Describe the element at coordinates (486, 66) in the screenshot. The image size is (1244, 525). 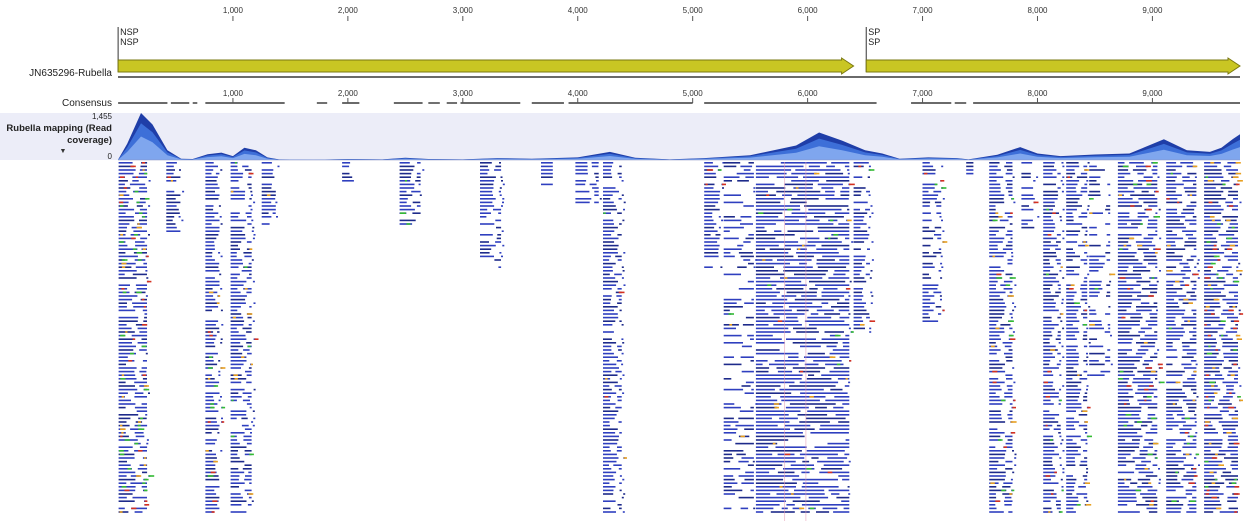
I see `annotation-arrow-nsp` at that location.